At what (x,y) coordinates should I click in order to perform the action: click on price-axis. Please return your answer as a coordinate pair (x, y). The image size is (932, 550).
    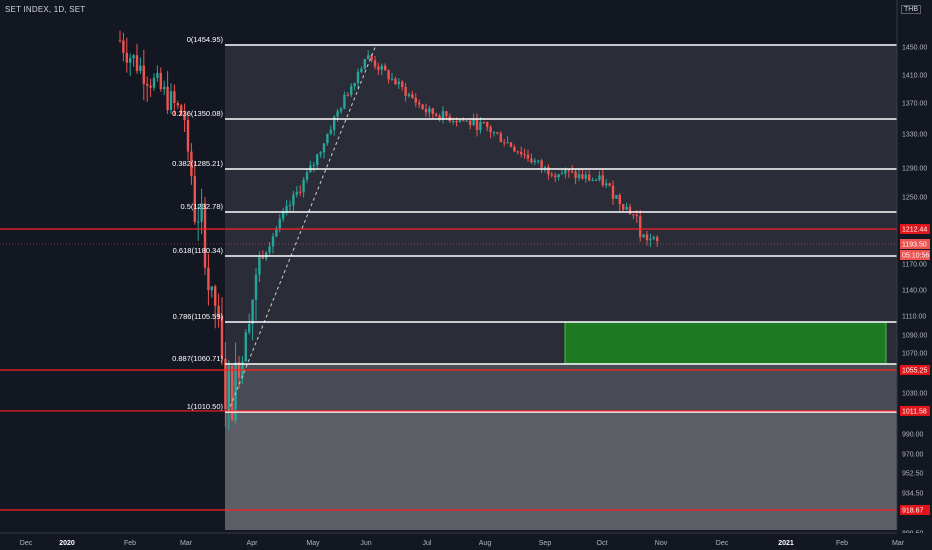
    Looking at the image, I should click on (914, 275).